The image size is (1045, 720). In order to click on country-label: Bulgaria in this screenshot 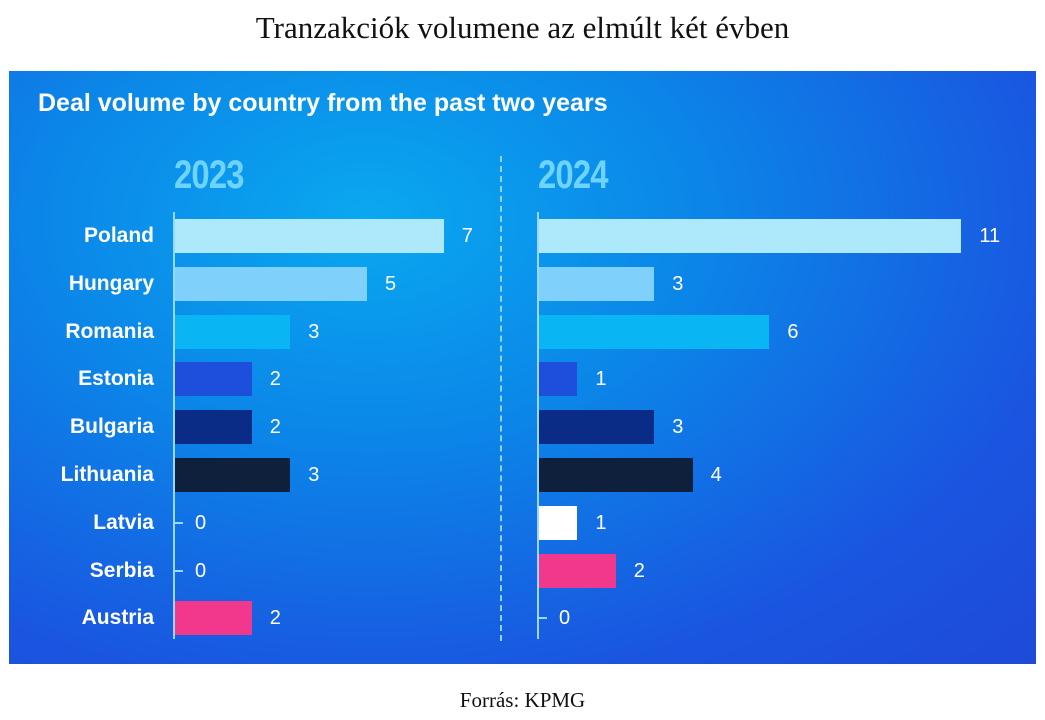, I will do `click(111, 427)`.